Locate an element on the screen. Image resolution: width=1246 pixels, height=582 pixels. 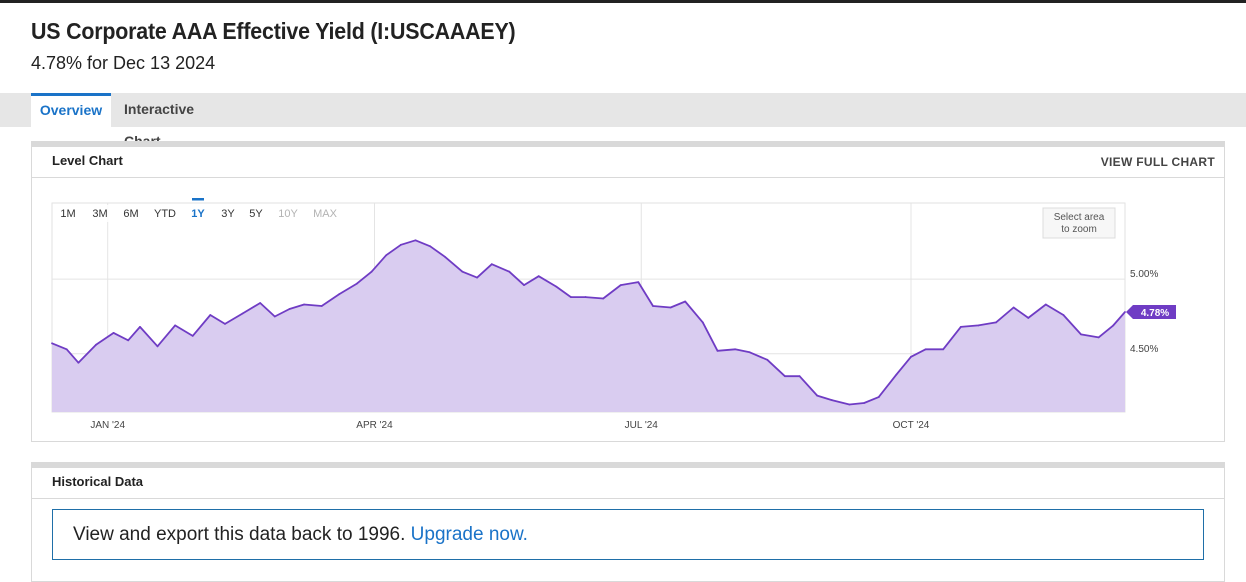
tab-overview: Overview is located at coordinates (71, 110).